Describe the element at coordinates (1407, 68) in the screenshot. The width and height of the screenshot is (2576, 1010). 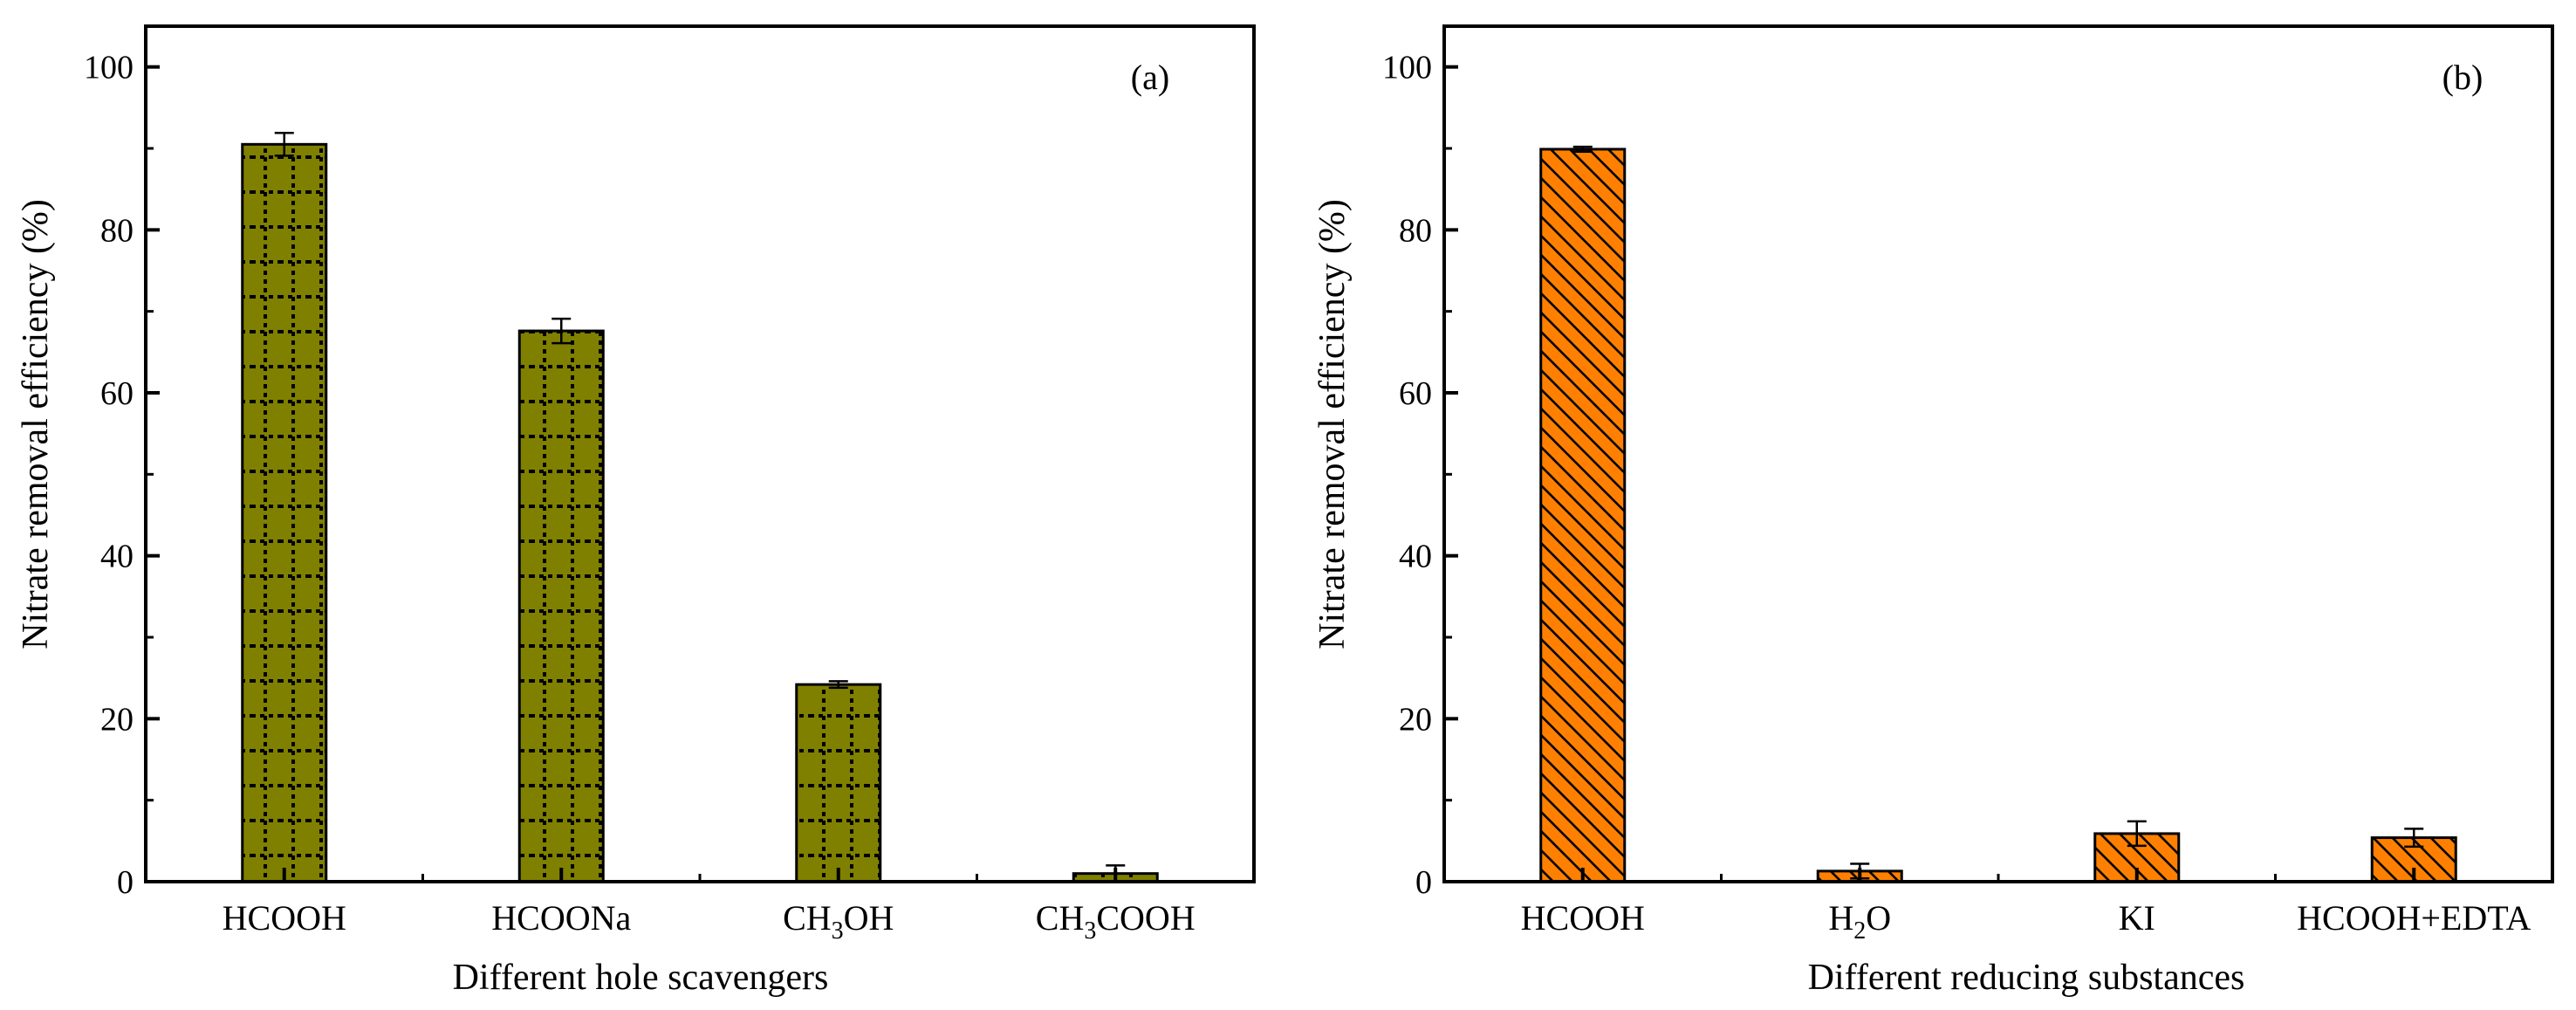
I see `panel-b-ytick-label-100: 100` at that location.